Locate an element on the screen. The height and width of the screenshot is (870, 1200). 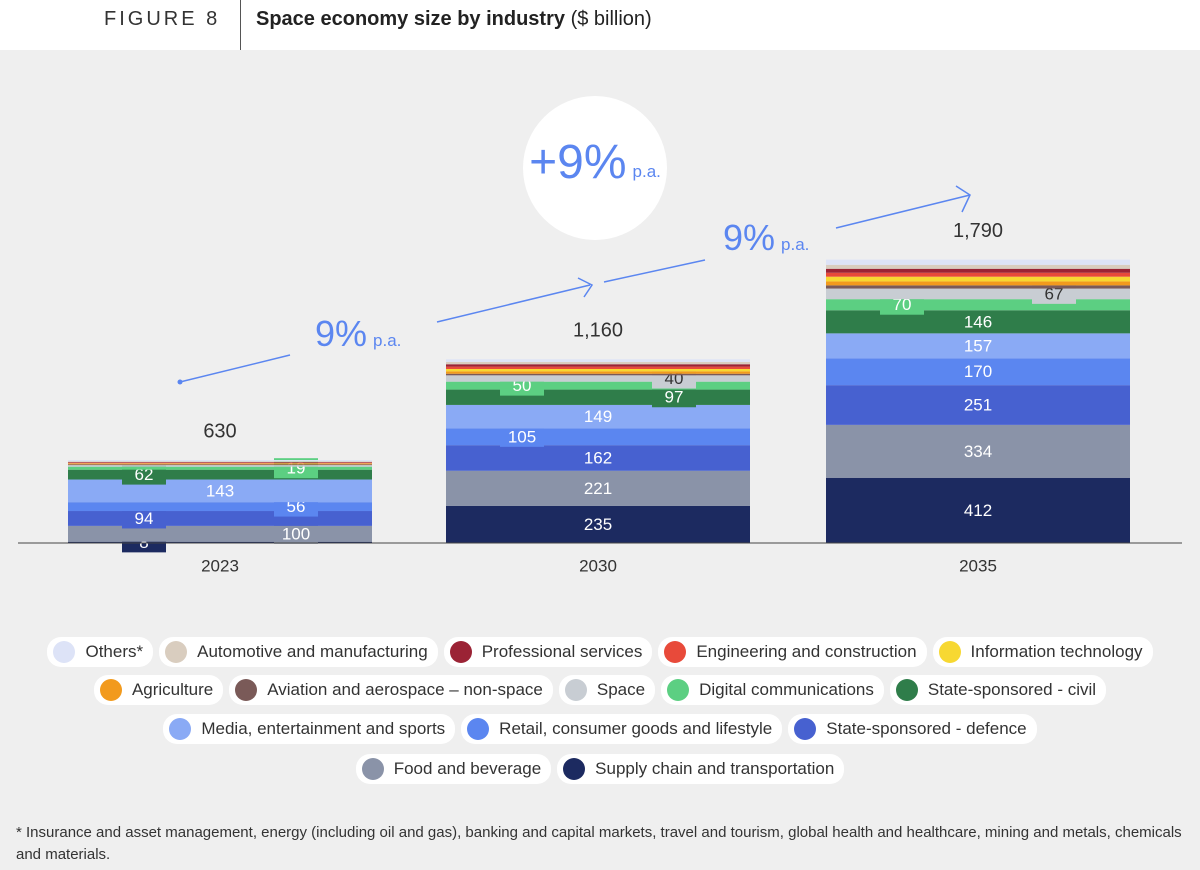
legend-label: Supply chain and transportation is located at coordinates (715, 768).